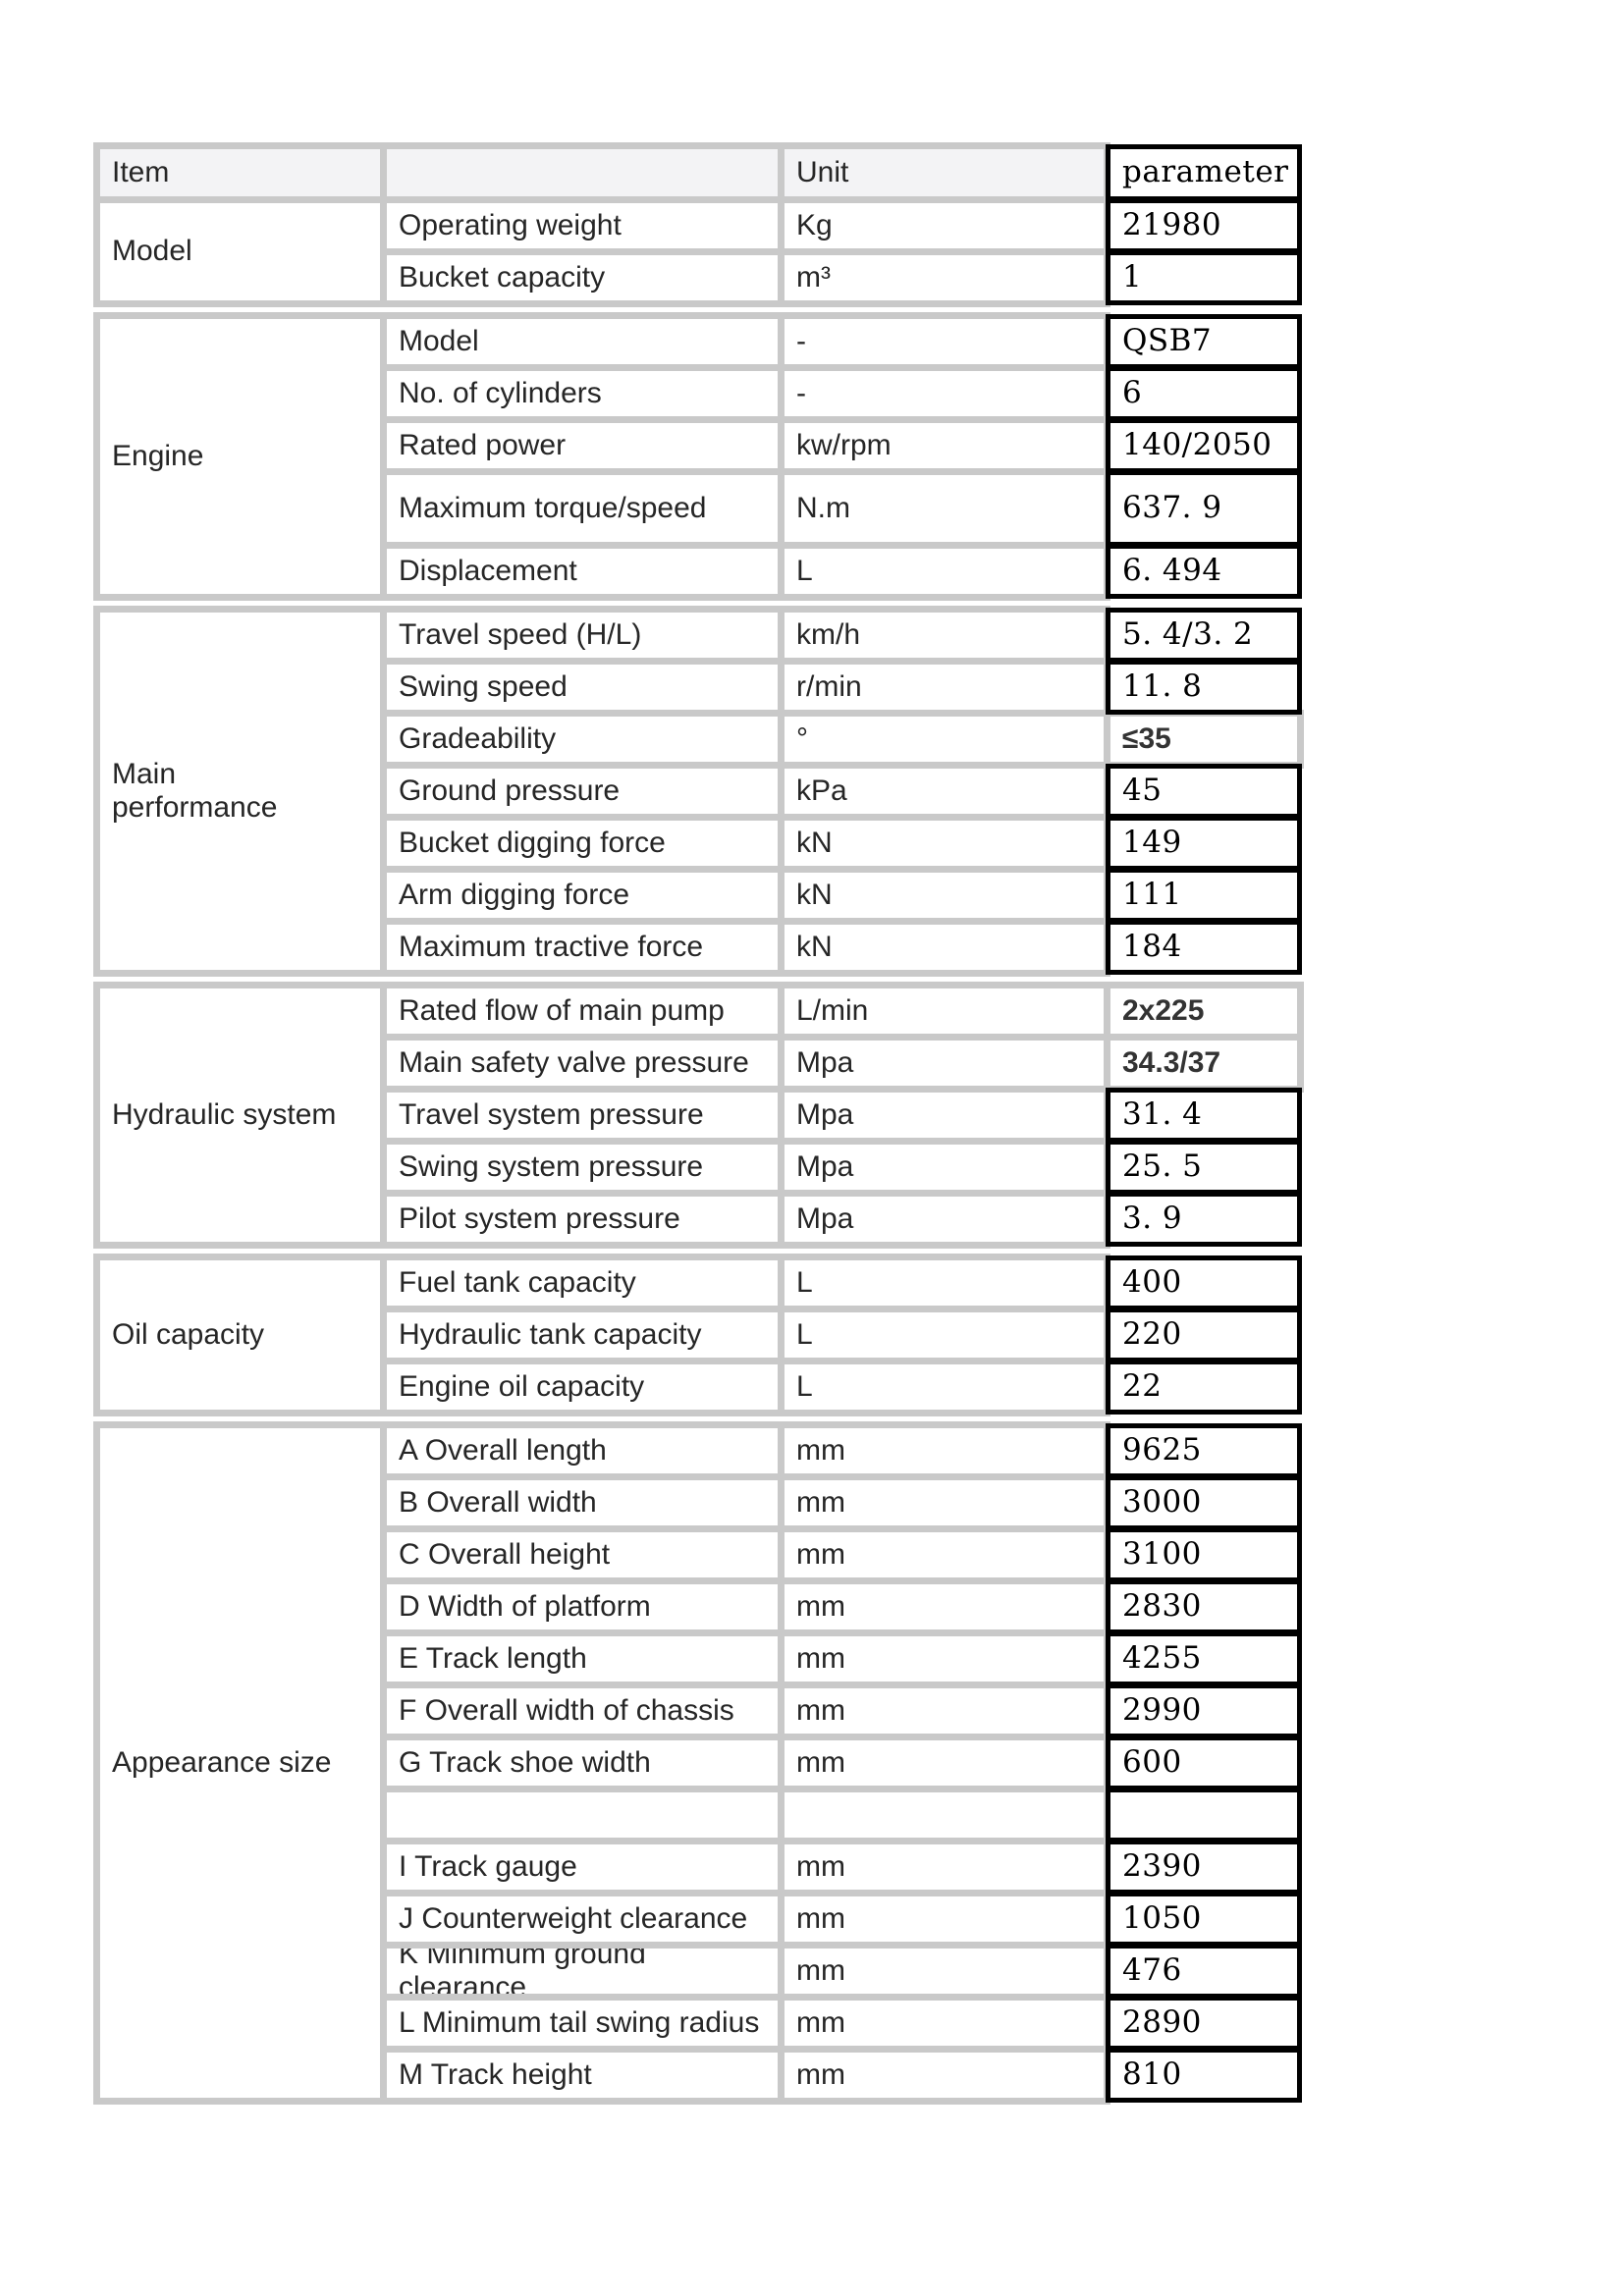  I want to click on row-value-text: 476, so click(1152, 1970).